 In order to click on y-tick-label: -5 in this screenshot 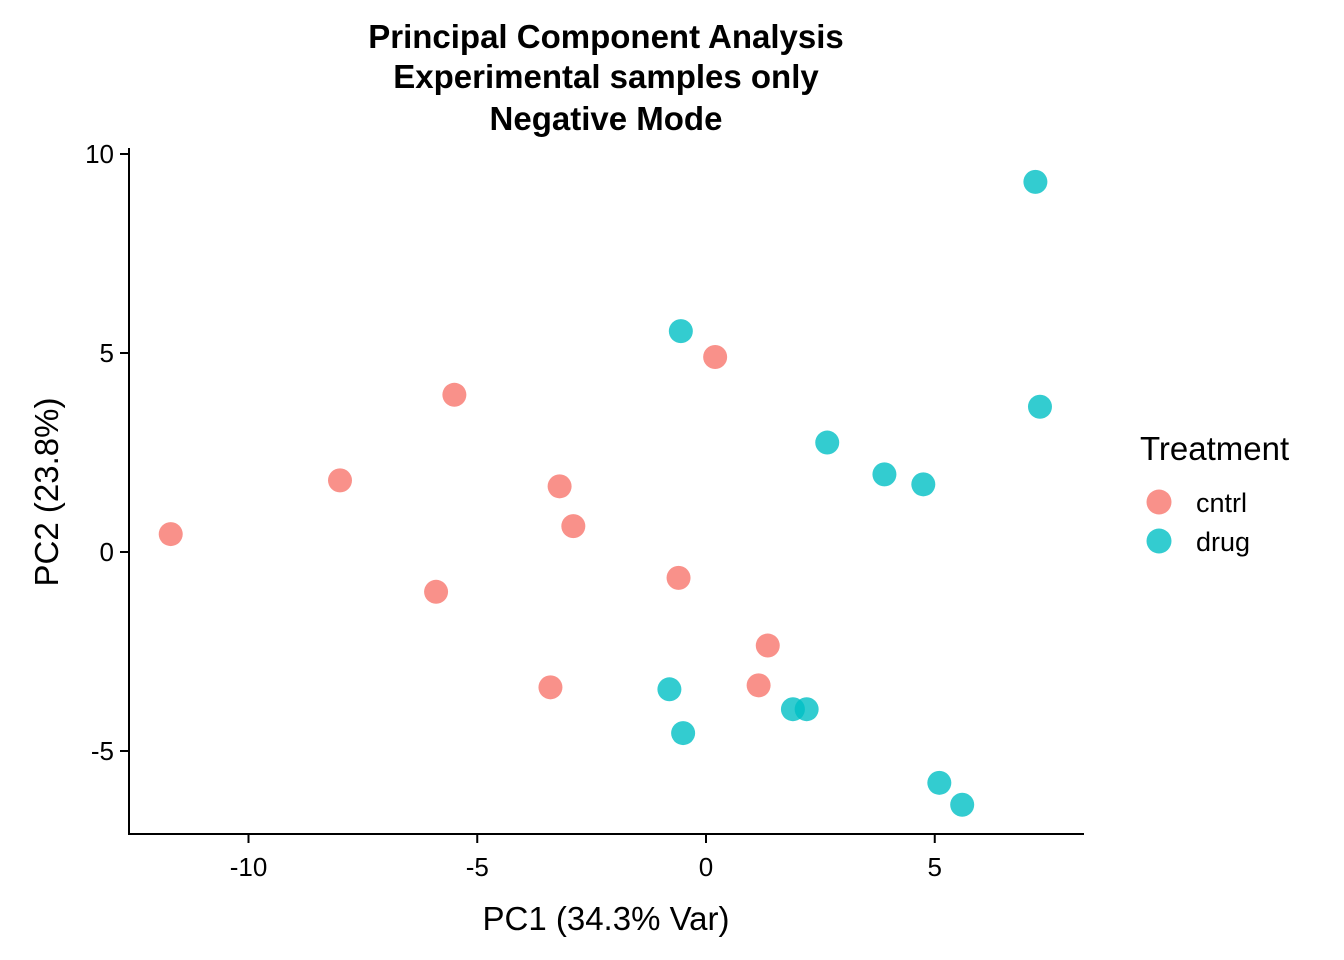, I will do `click(102, 751)`.